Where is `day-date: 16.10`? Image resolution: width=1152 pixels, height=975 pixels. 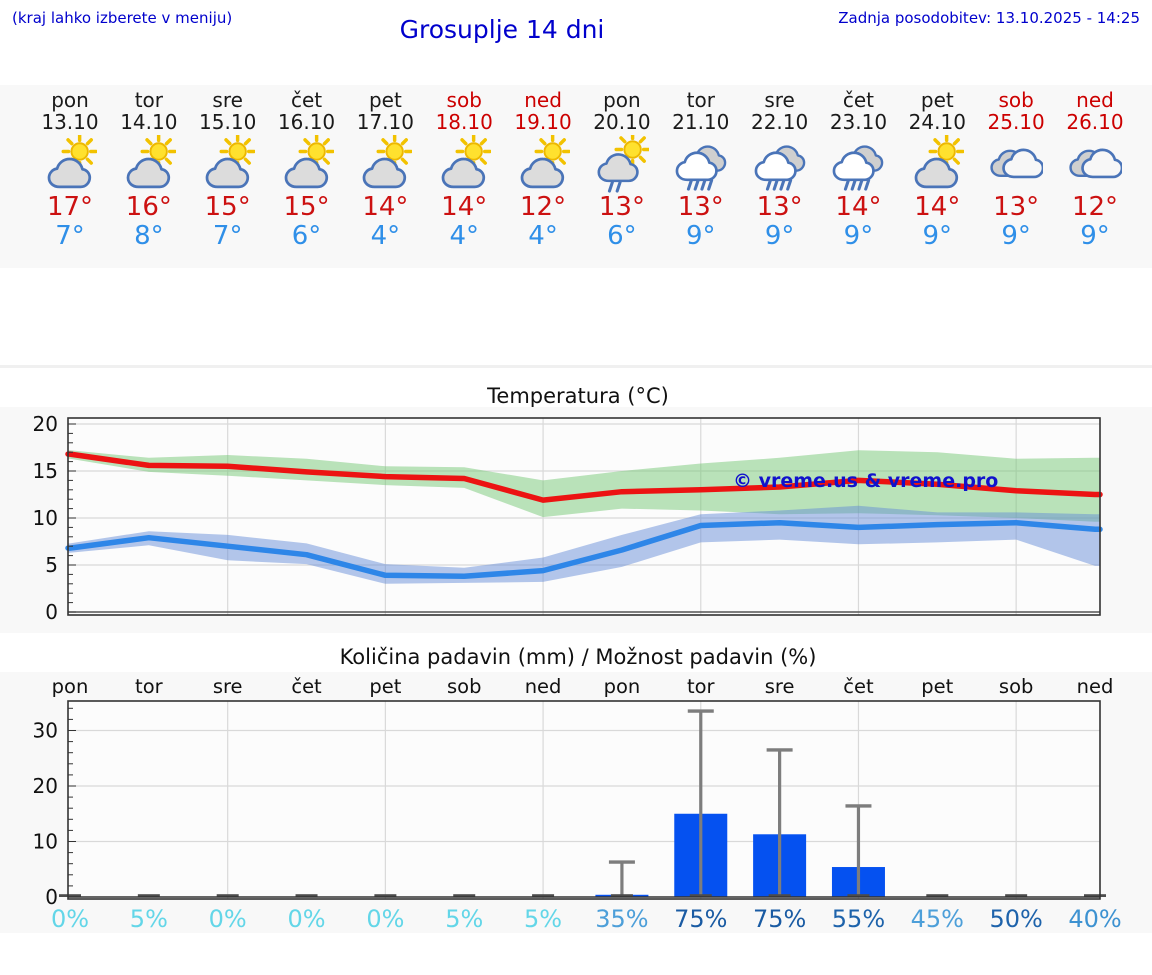
day-date: 16.10 is located at coordinates (306, 122).